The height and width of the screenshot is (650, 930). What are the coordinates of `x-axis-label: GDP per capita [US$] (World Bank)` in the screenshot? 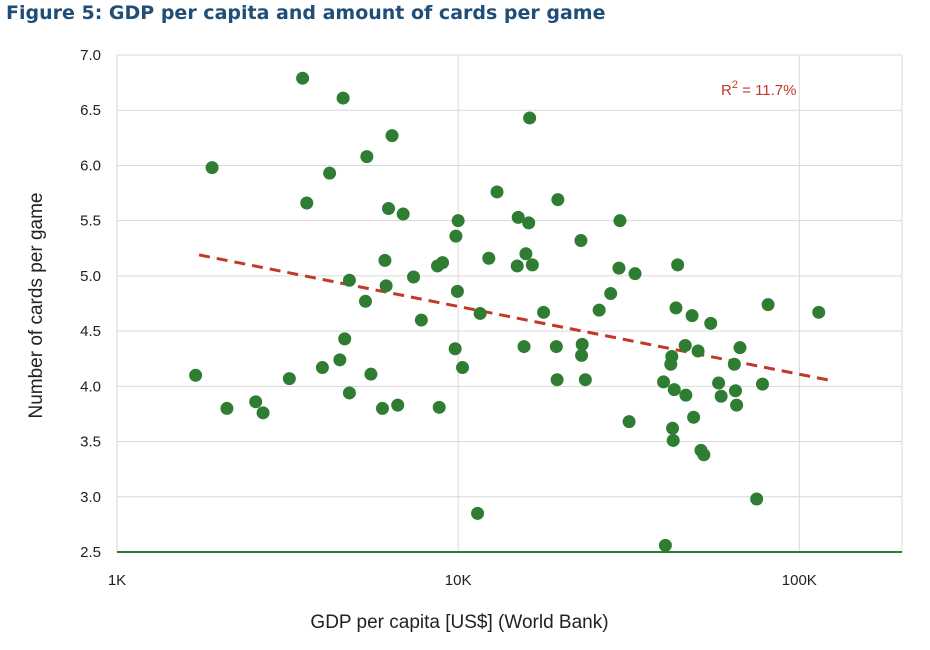 It's located at (459, 622).